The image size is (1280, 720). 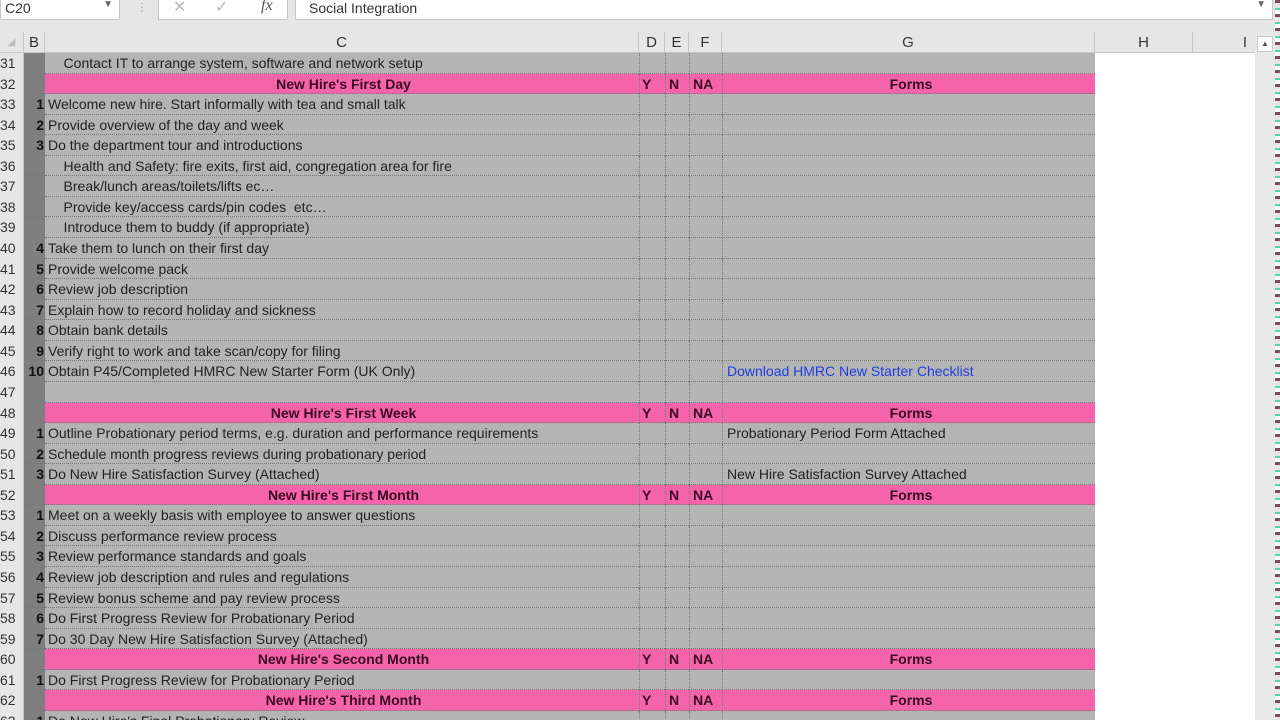 What do you see at coordinates (1265, 44) in the screenshot?
I see `scroll-up-icon: ▲` at bounding box center [1265, 44].